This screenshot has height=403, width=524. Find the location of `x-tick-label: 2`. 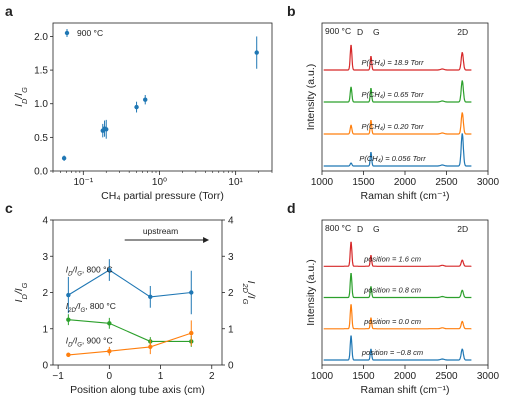

x-tick-label: 2 is located at coordinates (212, 376).